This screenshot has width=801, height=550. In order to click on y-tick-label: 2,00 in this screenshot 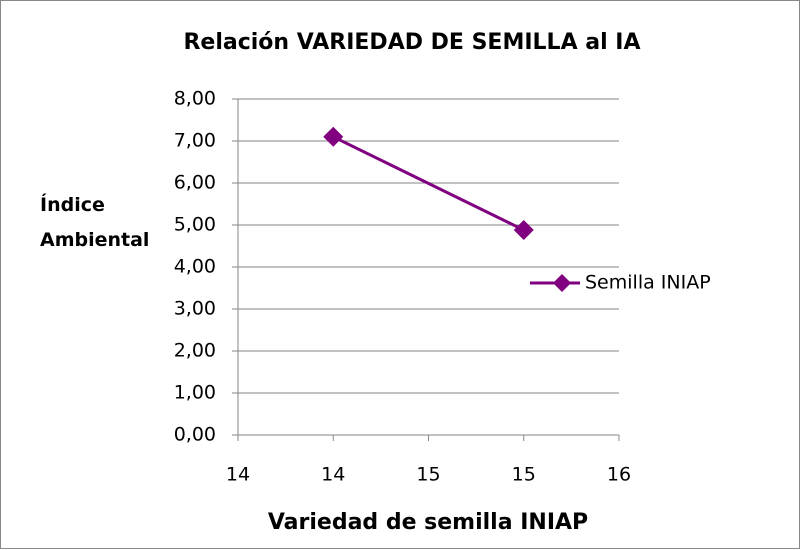, I will do `click(195, 351)`.